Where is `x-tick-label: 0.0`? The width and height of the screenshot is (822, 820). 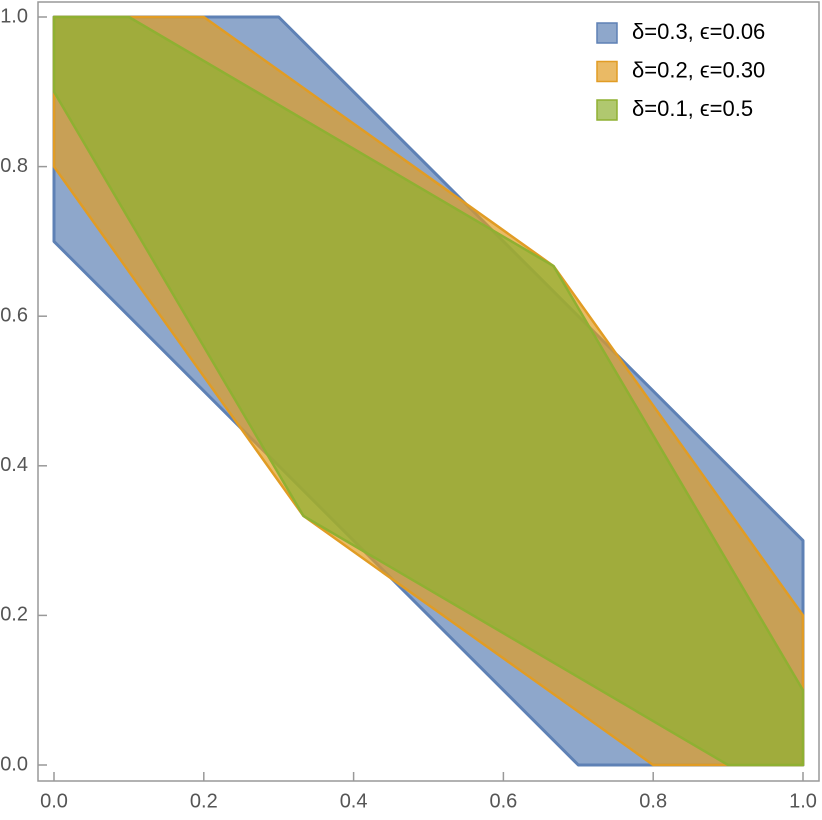
x-tick-label: 0.0 is located at coordinates (54, 801).